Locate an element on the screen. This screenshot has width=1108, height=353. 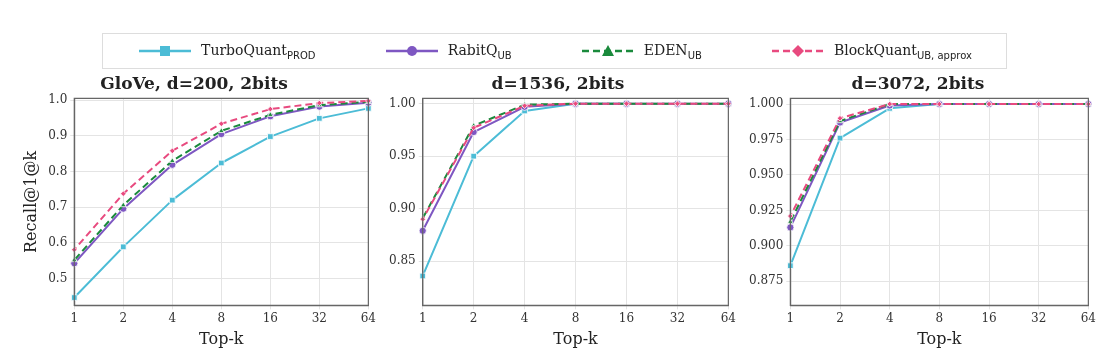
legend-label: RabitQ$_{UB}$ is located at coordinates (479, 51).